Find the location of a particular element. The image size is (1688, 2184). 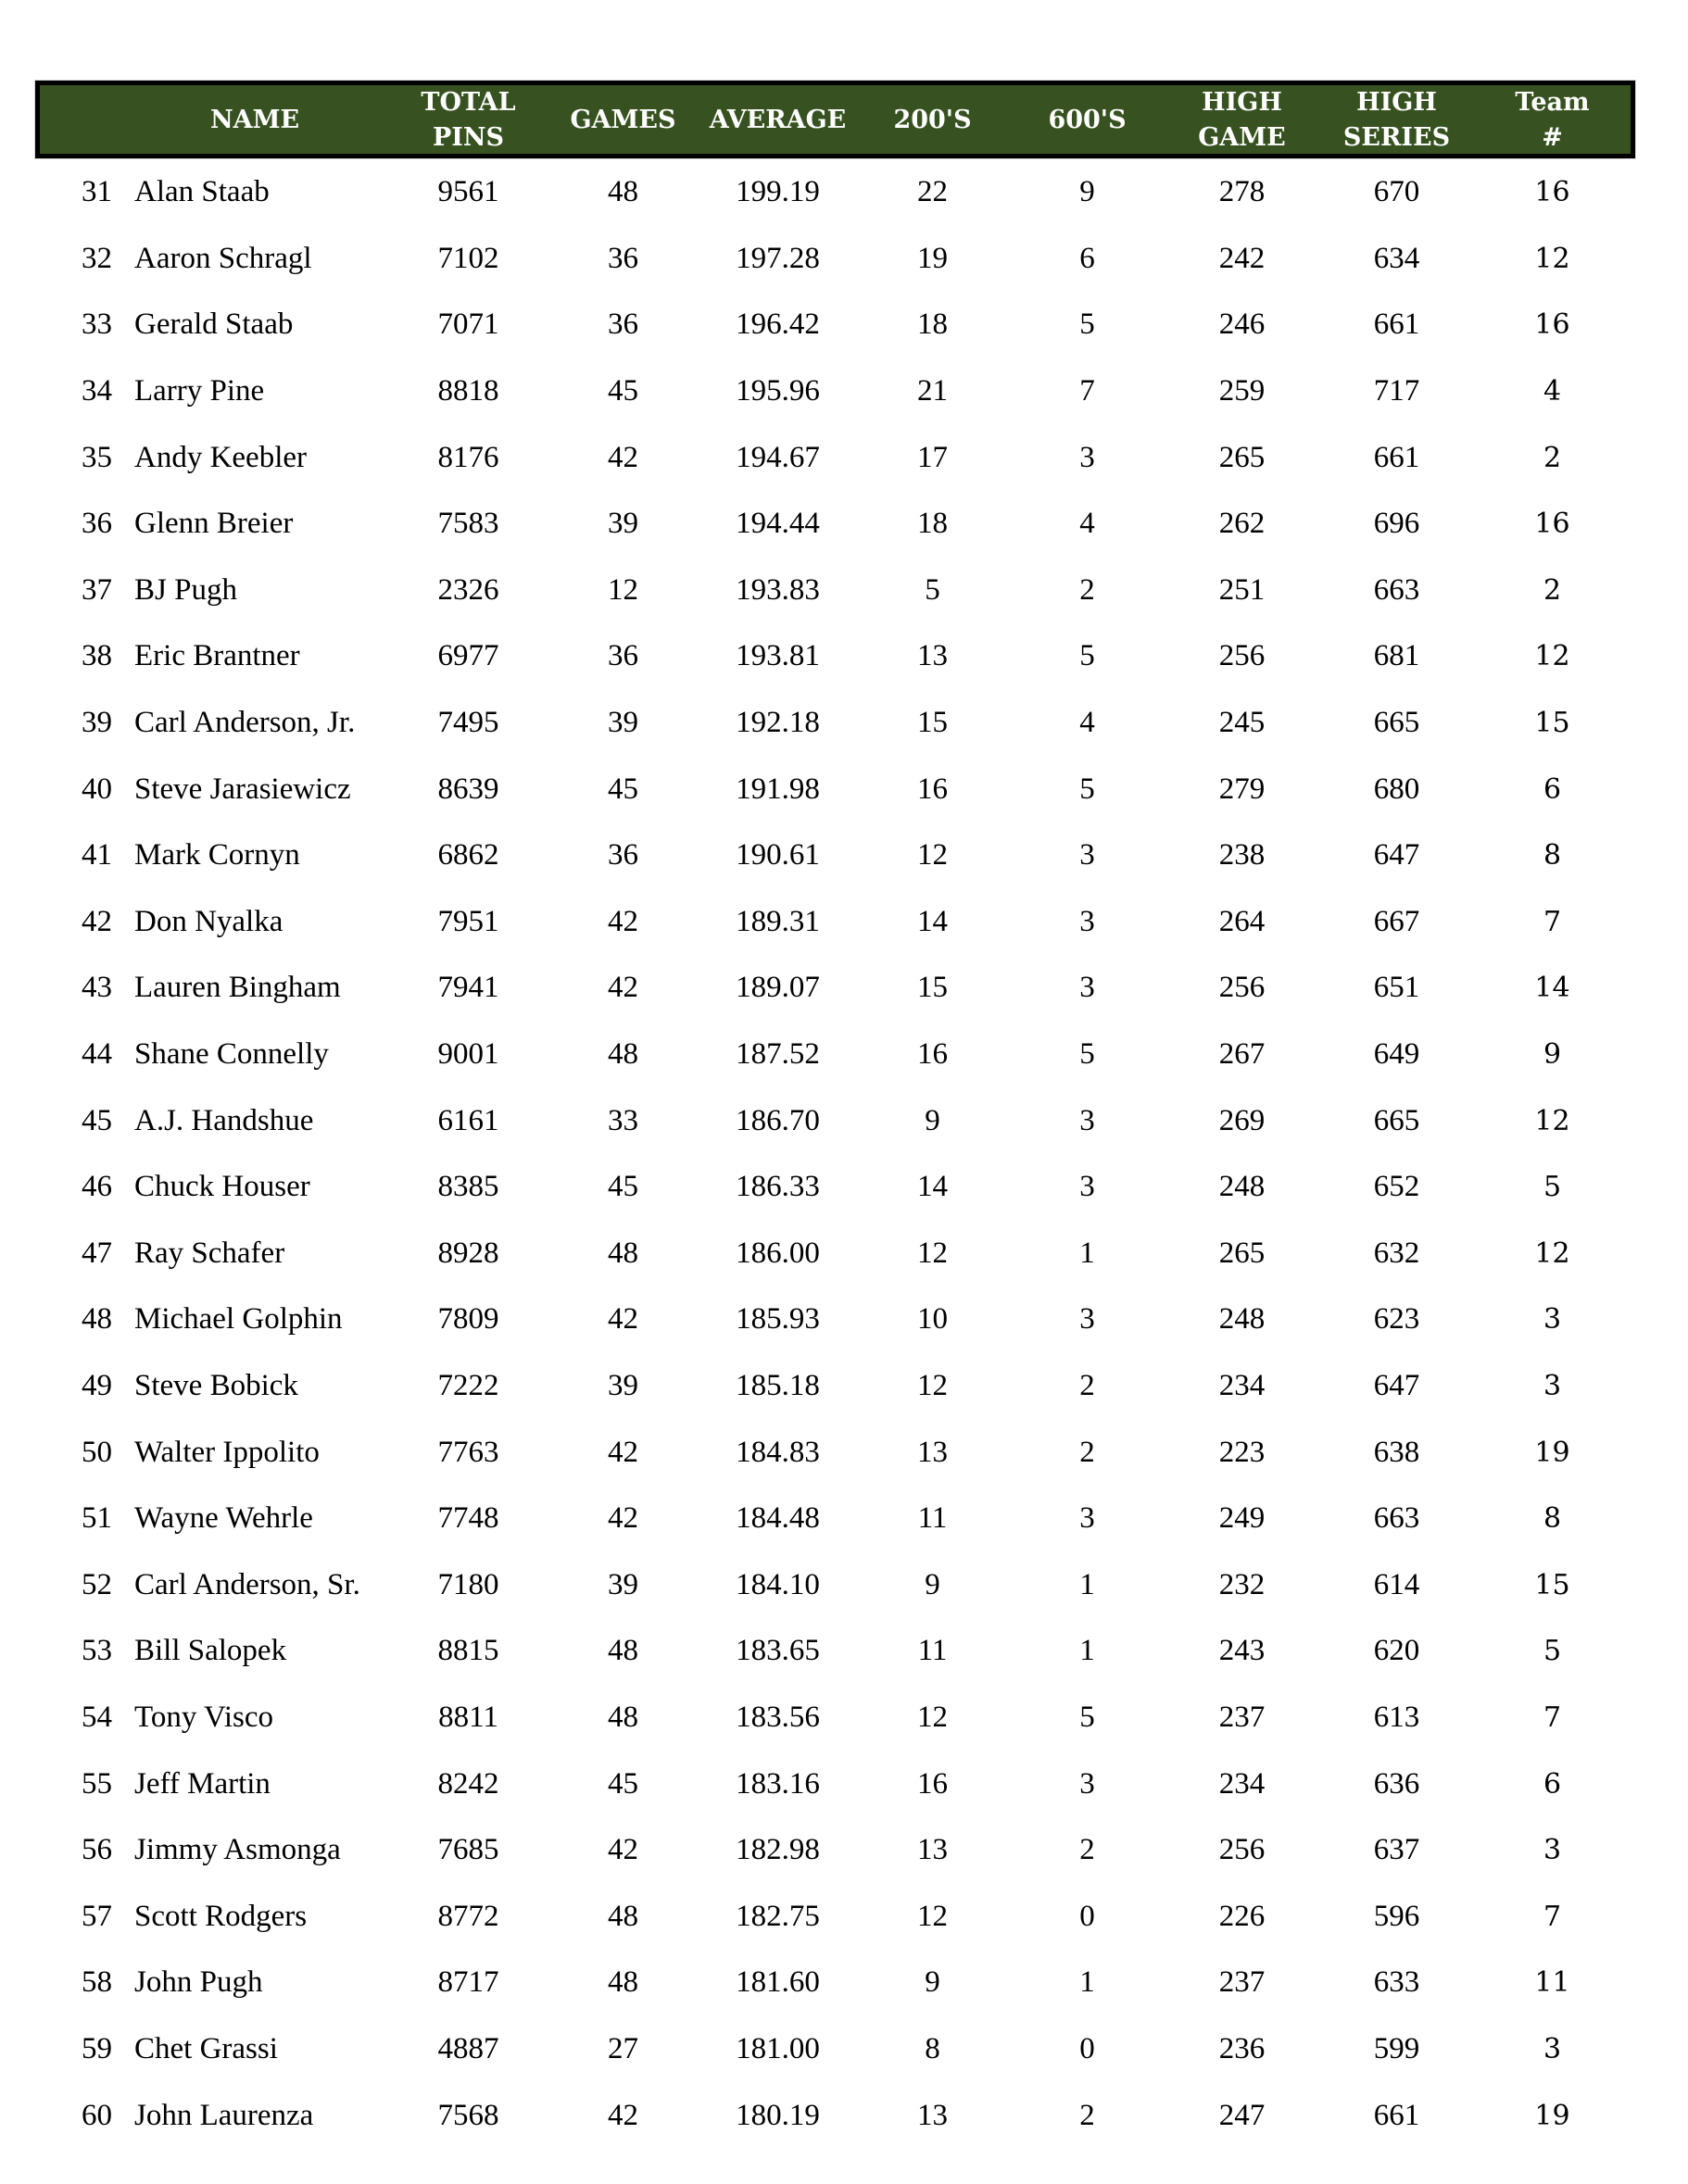

rank-number: 31 is located at coordinates (97, 192).